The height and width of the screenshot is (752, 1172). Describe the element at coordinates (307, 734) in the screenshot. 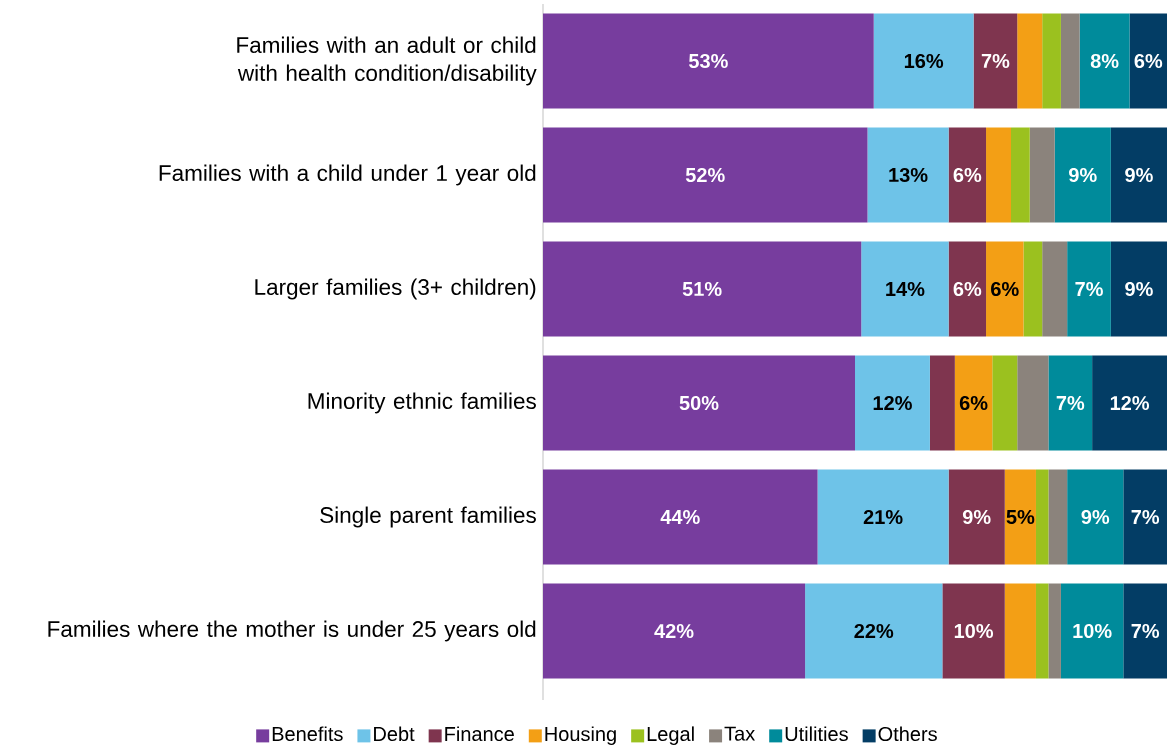

I see `legend-label: Benefits` at that location.